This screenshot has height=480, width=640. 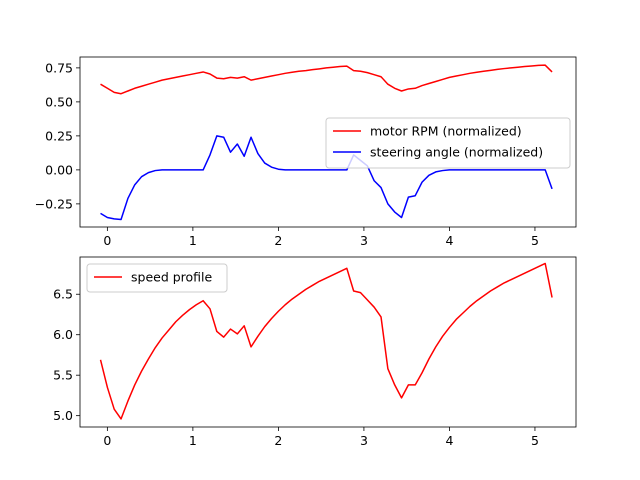 What do you see at coordinates (456, 152) in the screenshot?
I see `legend-label: steering angle (normalized)` at bounding box center [456, 152].